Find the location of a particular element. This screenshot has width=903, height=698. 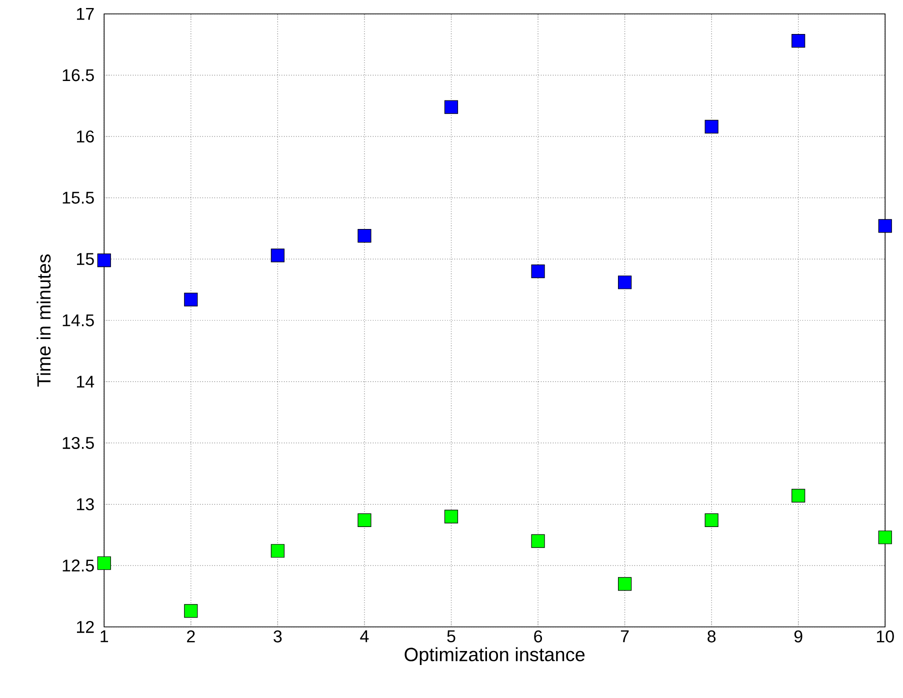

y-tick-label: 15.5 is located at coordinates (78, 198).